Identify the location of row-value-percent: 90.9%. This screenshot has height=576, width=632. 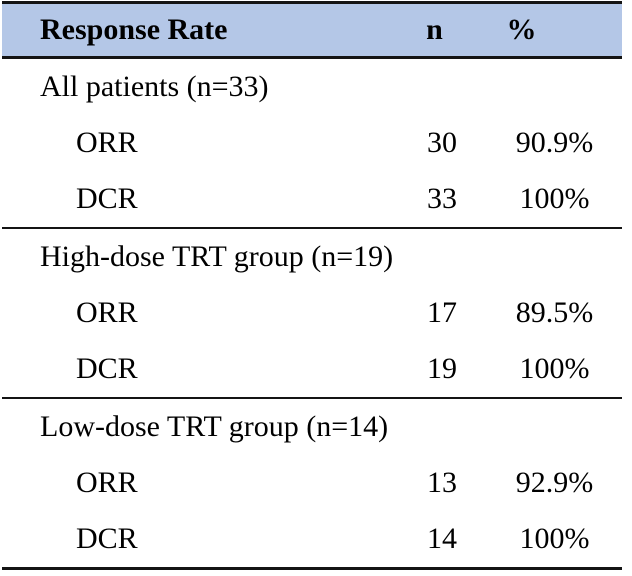
(554, 142).